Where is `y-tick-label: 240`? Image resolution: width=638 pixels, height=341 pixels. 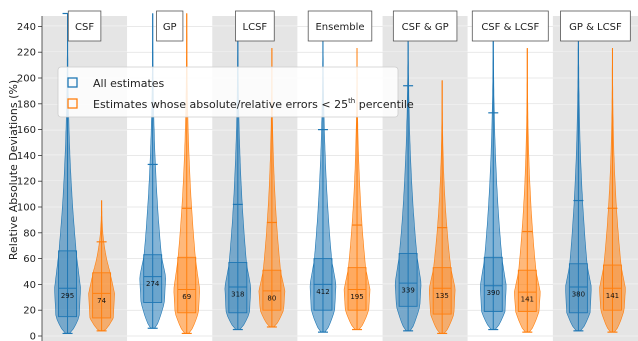 y-tick-label: 240 is located at coordinates (26, 27).